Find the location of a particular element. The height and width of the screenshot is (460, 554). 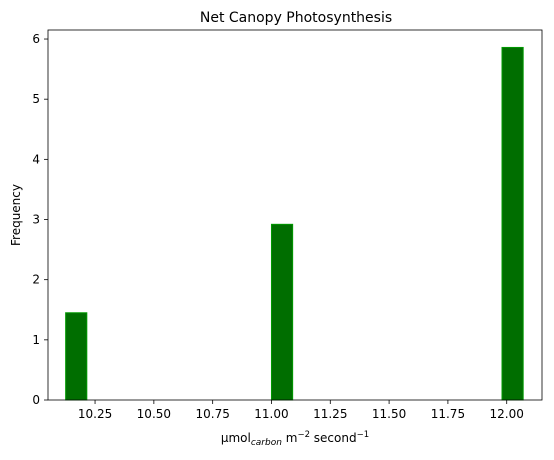

x-axis-label-middle: m is located at coordinates (290, 438).